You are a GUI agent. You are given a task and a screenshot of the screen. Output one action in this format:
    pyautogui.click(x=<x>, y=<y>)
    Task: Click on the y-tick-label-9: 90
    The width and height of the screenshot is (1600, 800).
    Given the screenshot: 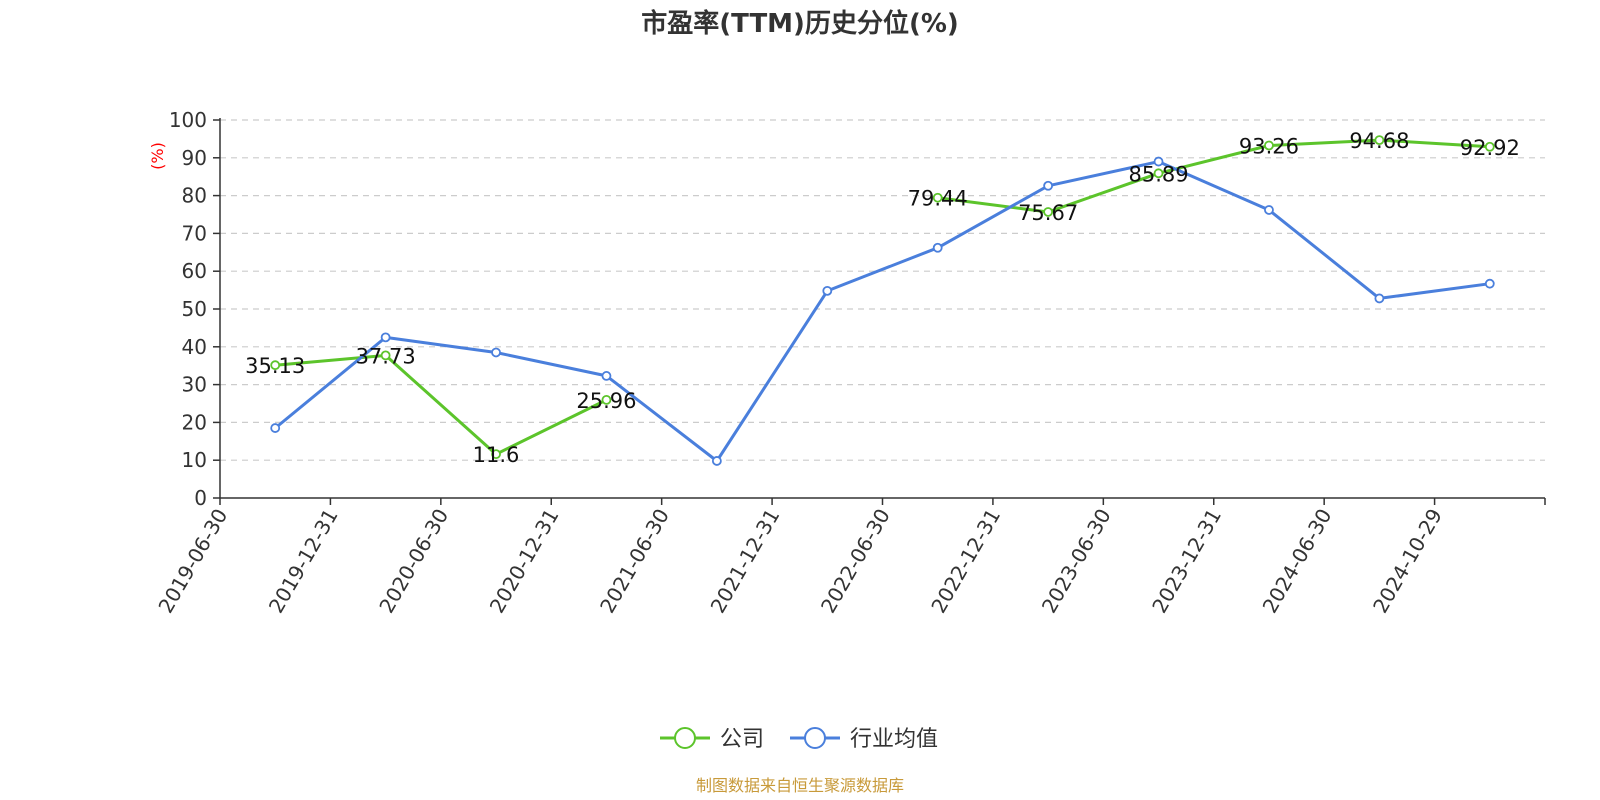 What is the action you would take?
    pyautogui.click(x=194, y=158)
    